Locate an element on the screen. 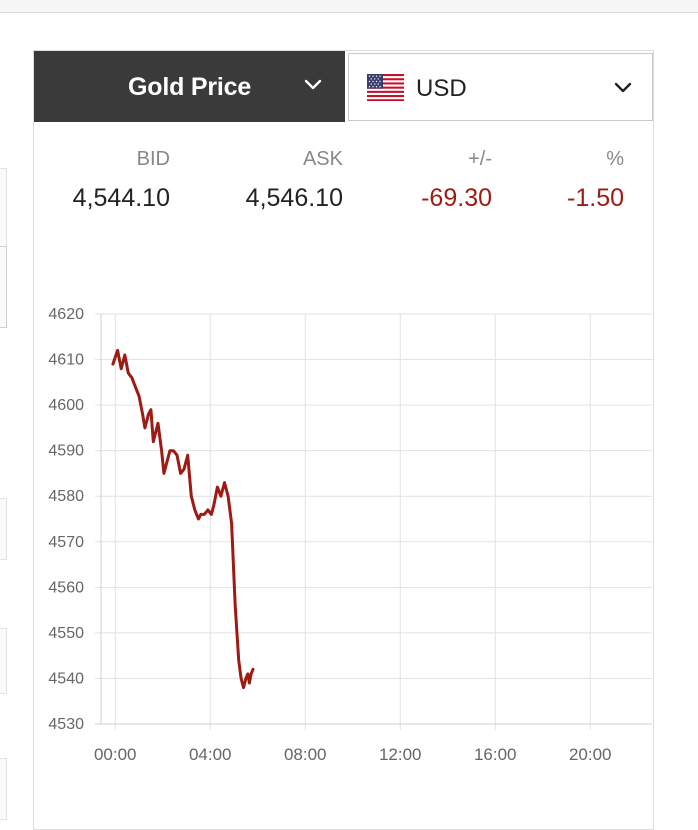  y-tick-label: 4590 is located at coordinates (66, 451).